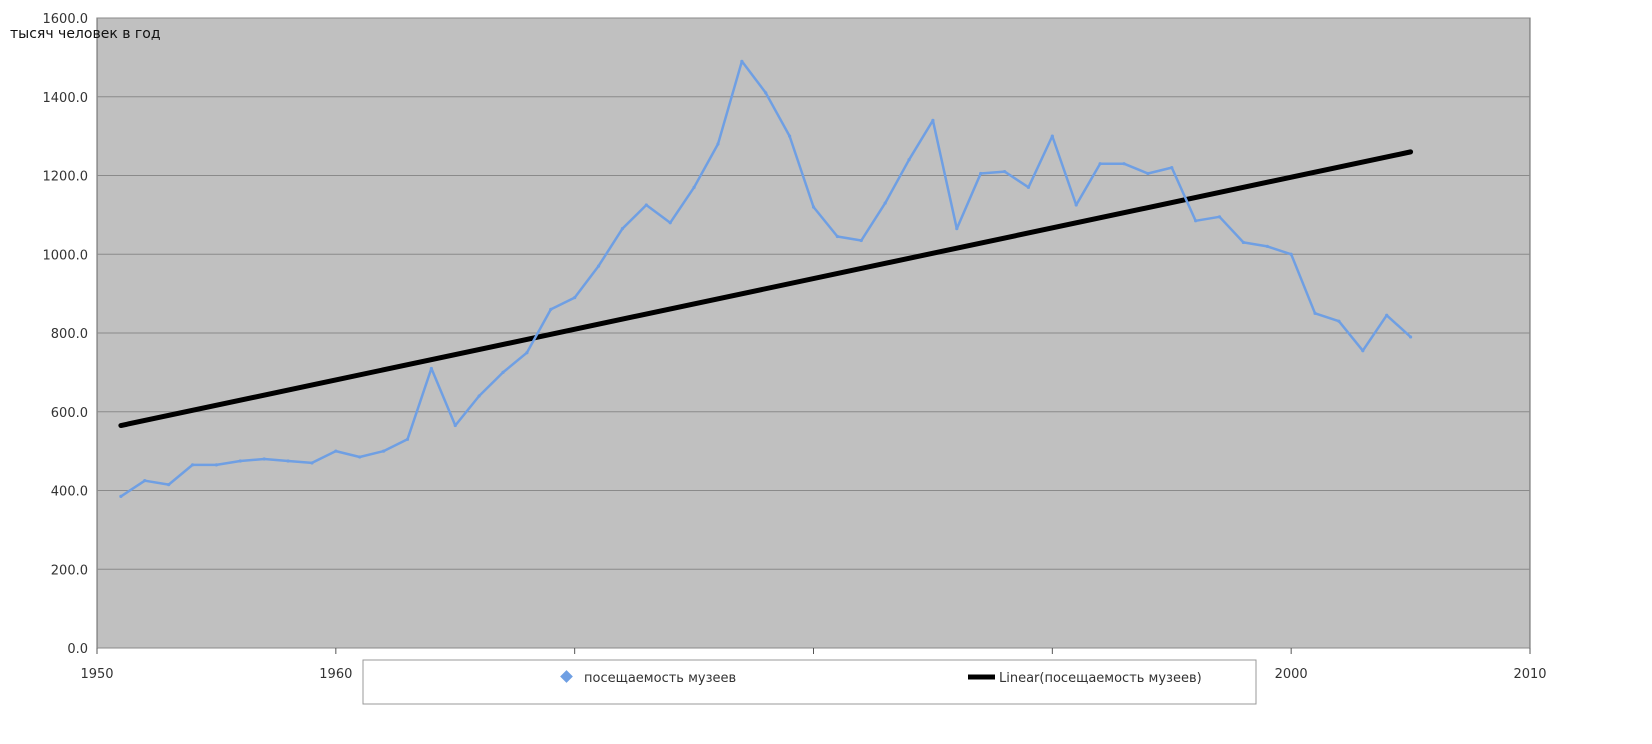  Describe the element at coordinates (96, 674) in the screenshot. I see `x-tick-label: 1950` at that location.